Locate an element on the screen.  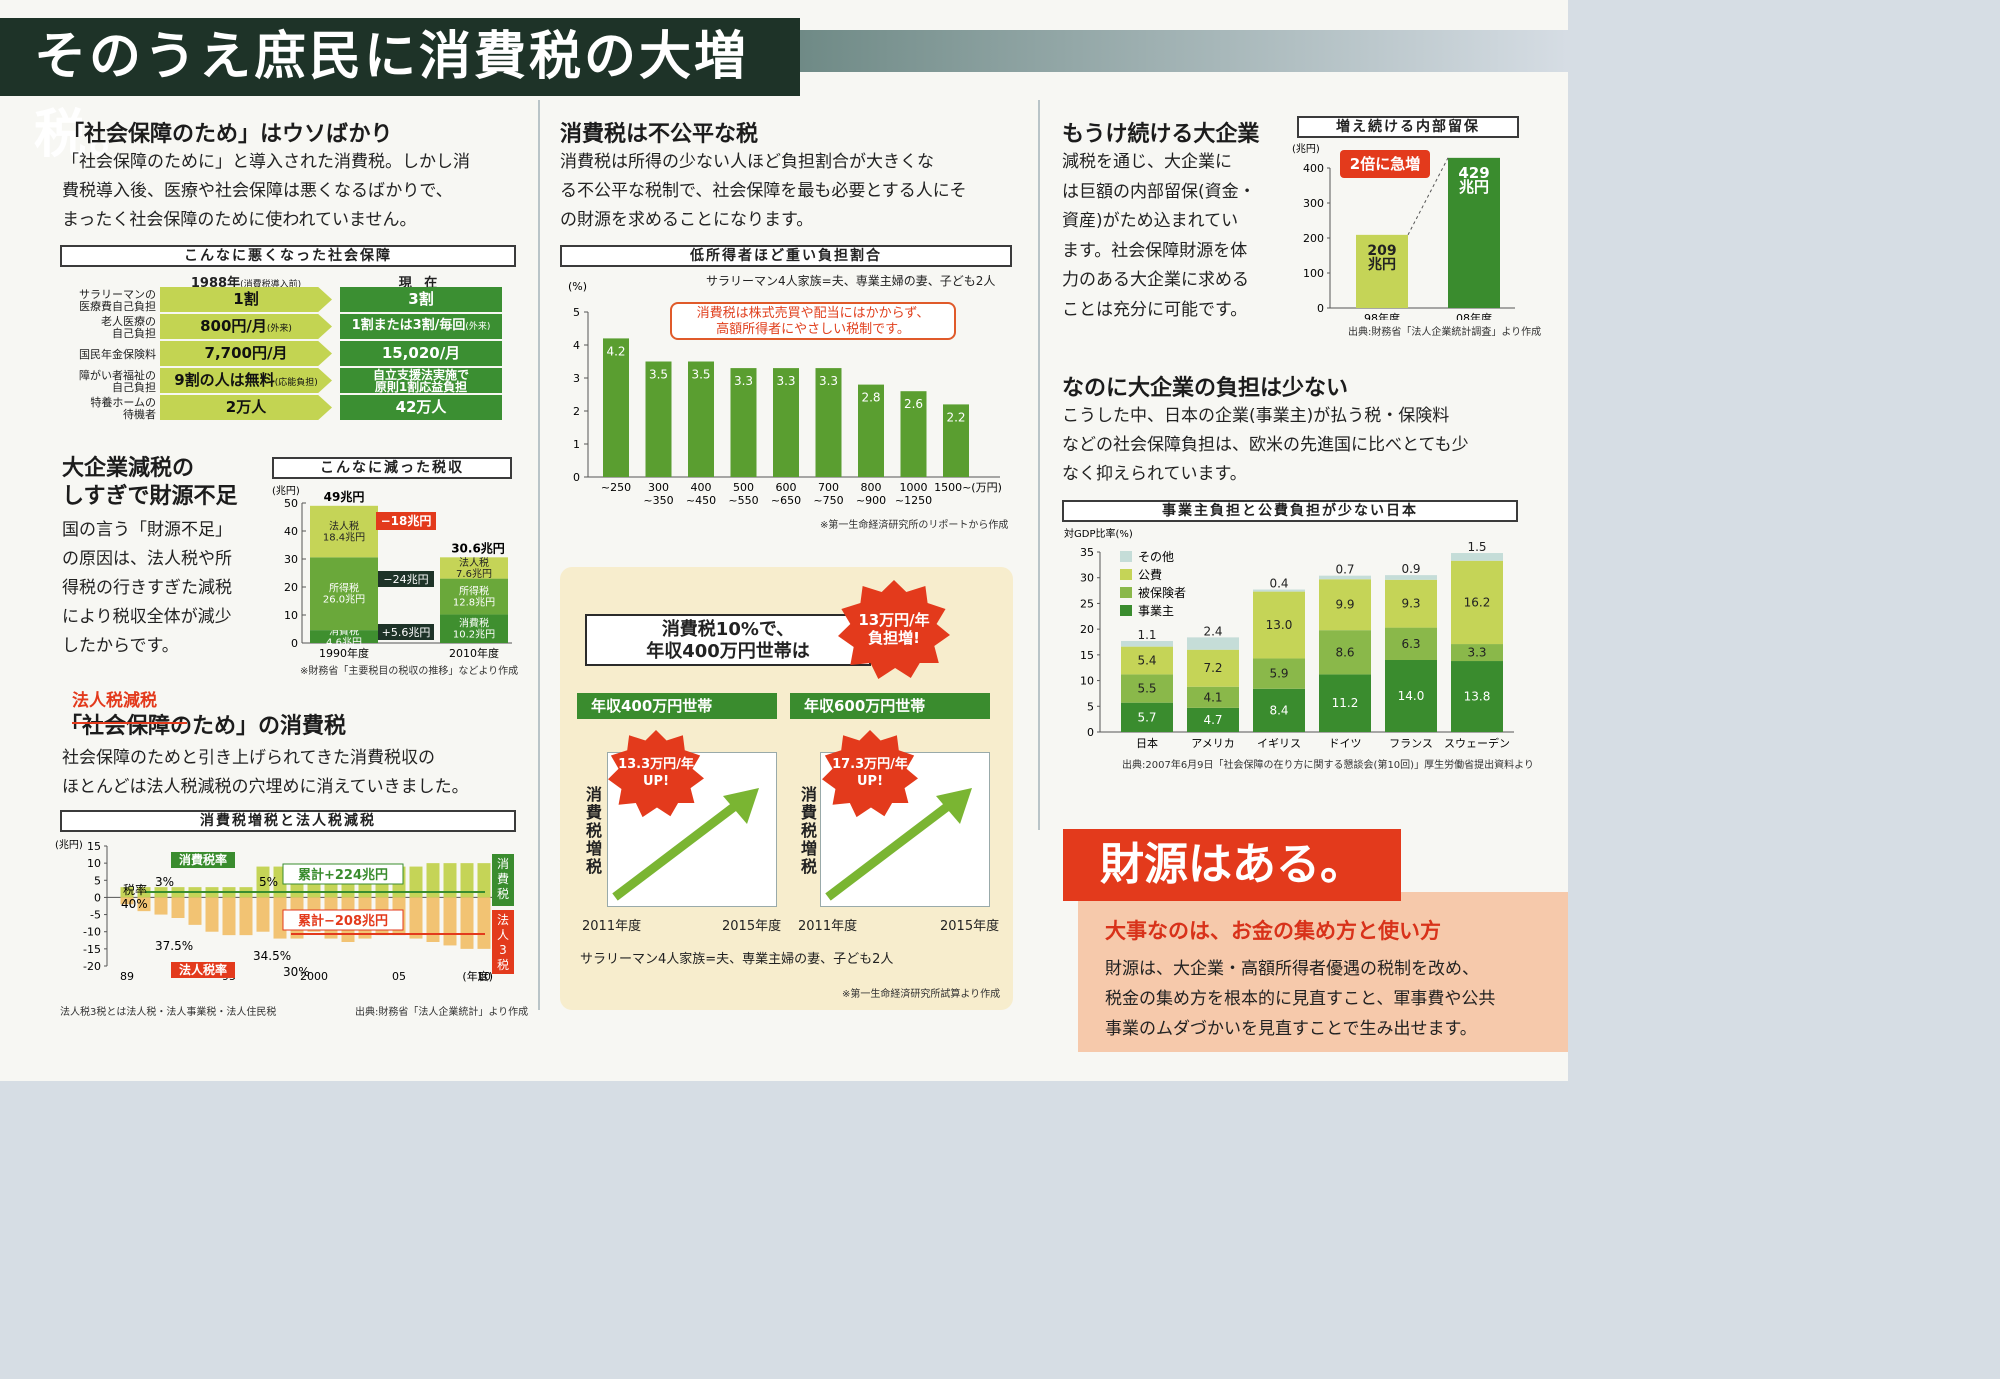
cumulative-box is located at coordinates (343, 874).